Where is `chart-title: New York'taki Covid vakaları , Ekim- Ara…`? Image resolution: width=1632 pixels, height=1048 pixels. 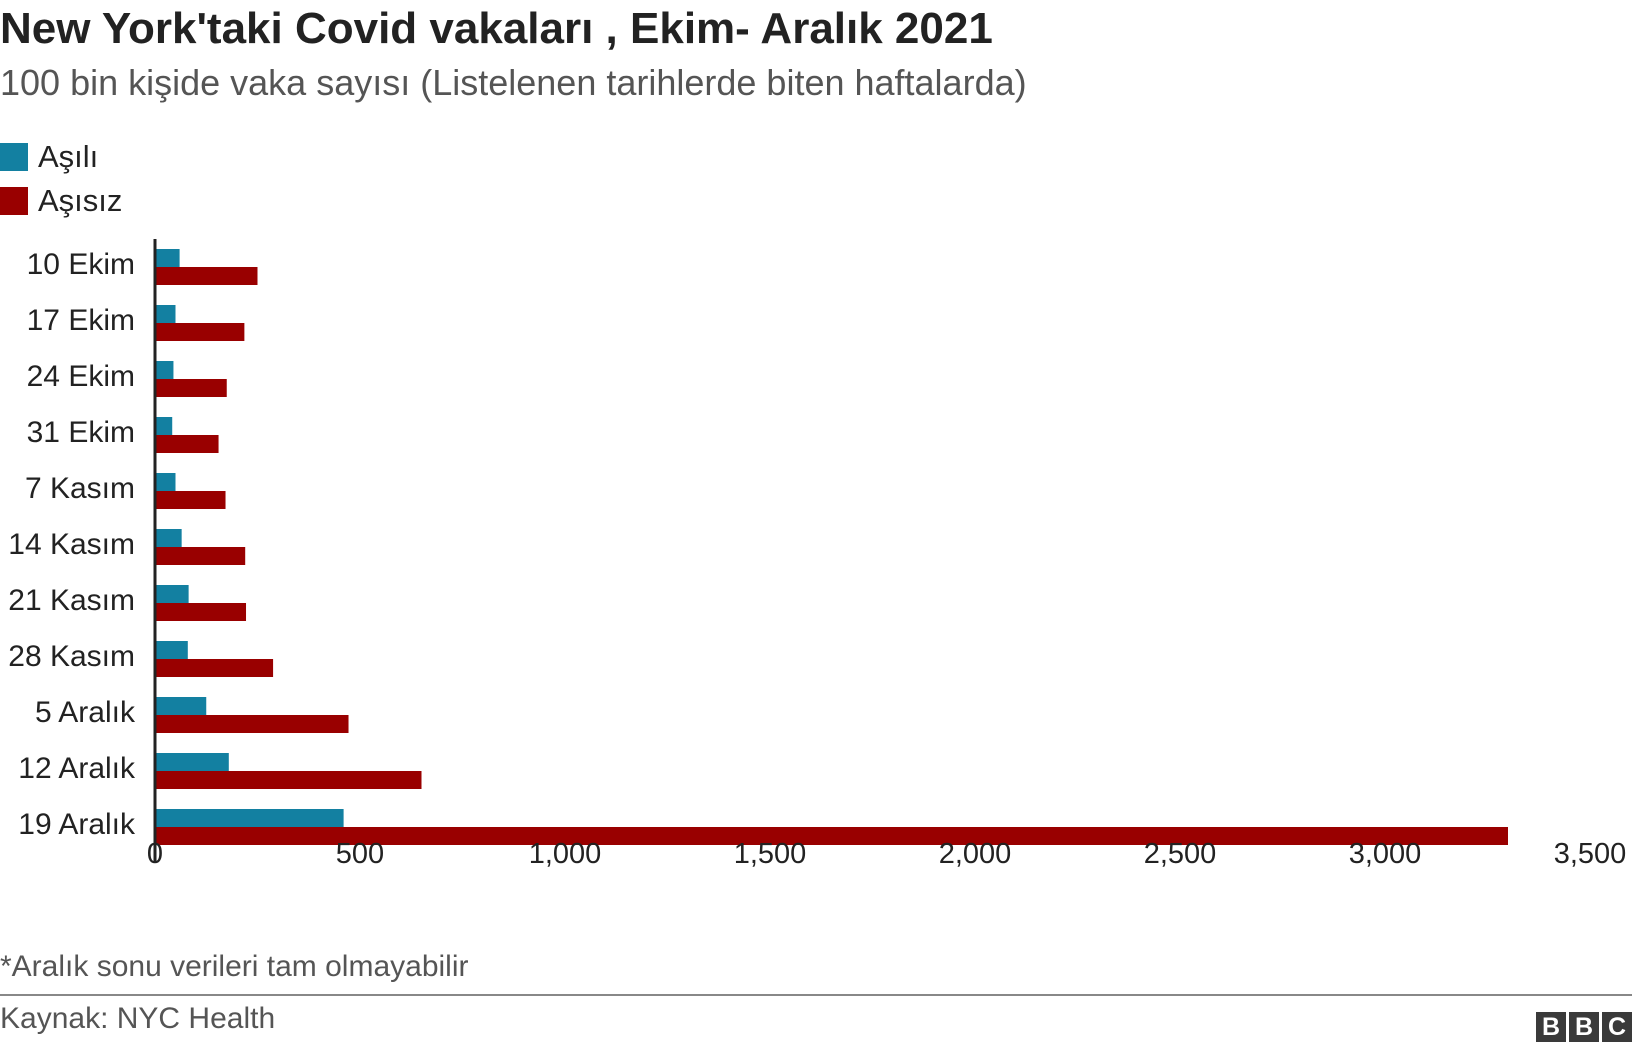 chart-title: New York'taki Covid vakaları , Ekim- Ara… is located at coordinates (496, 28).